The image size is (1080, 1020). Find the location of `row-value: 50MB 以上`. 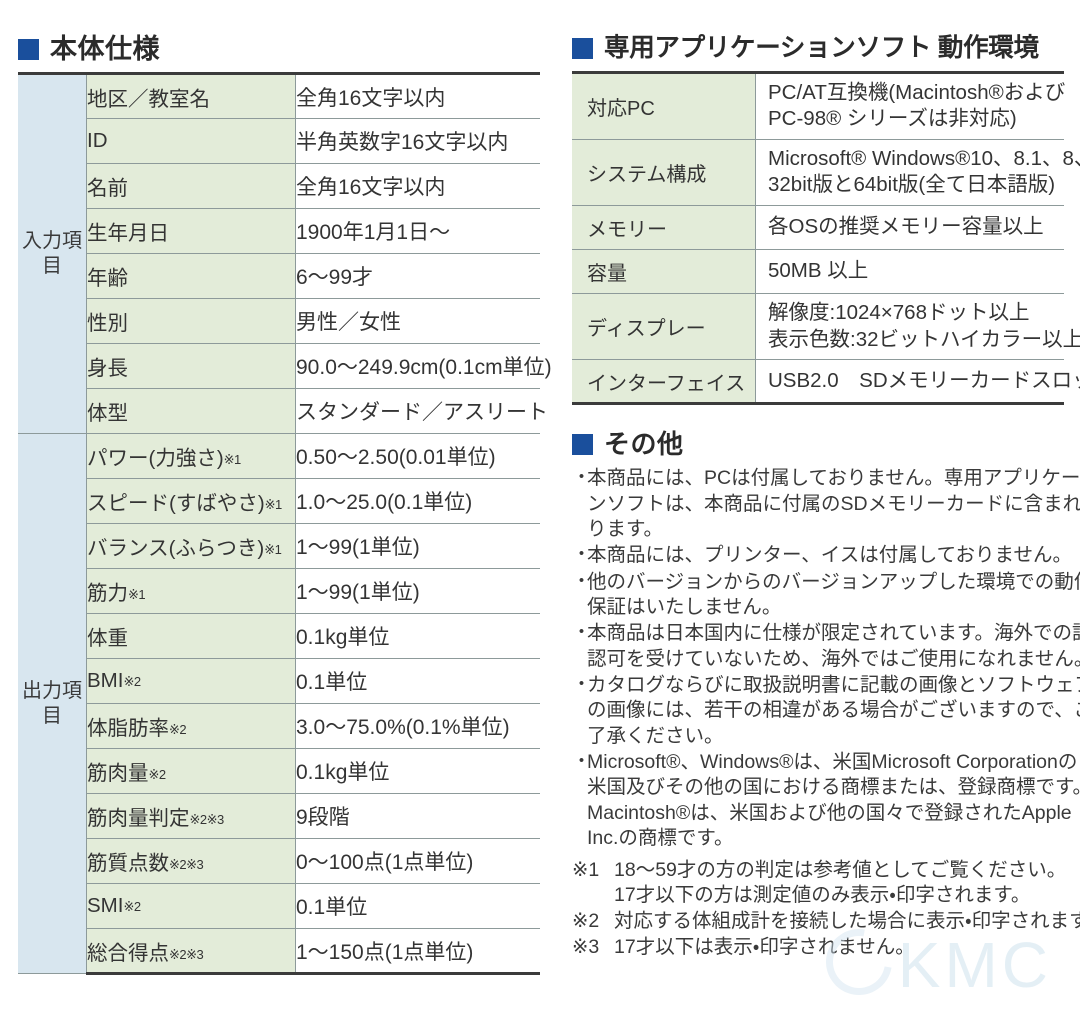

row-value: 50MB 以上 is located at coordinates (909, 272).